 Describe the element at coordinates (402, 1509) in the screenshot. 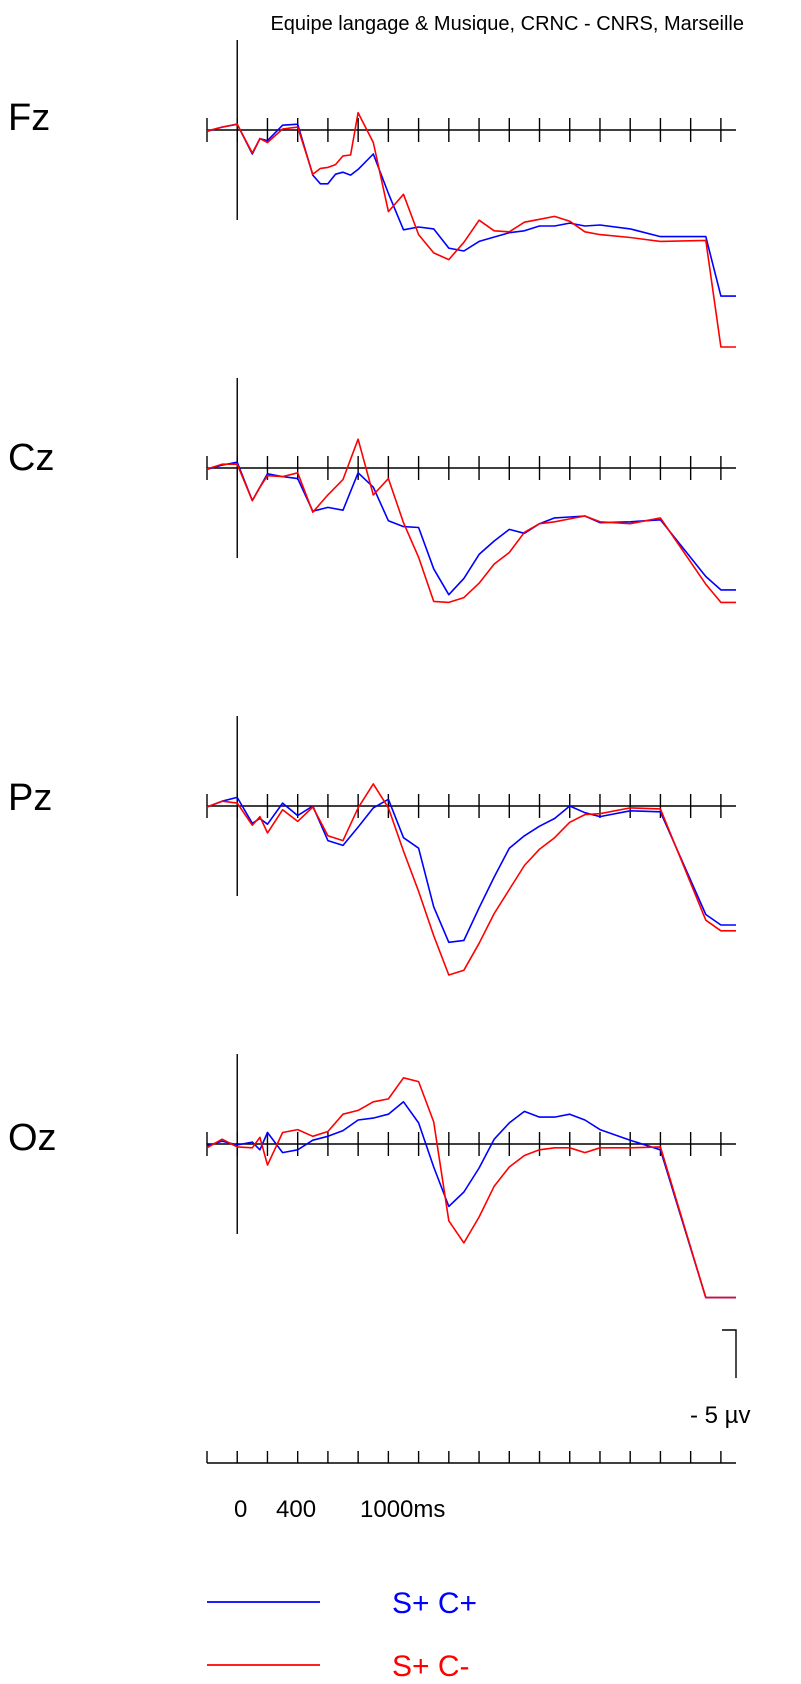

I see `time-tick-label-1000: 1000ms` at that location.